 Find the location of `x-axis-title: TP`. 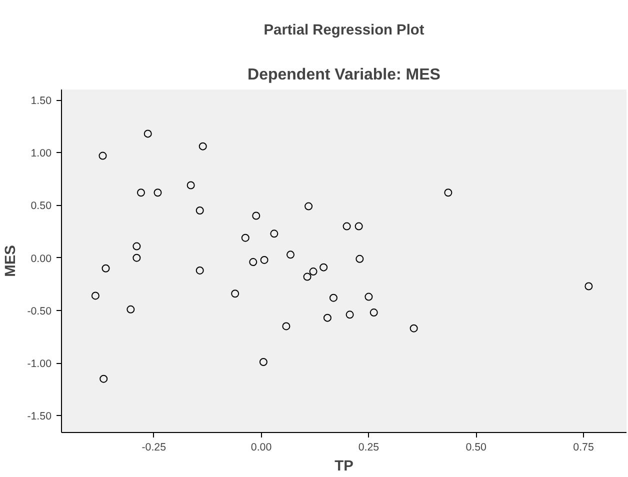

x-axis-title: TP is located at coordinates (344, 466).